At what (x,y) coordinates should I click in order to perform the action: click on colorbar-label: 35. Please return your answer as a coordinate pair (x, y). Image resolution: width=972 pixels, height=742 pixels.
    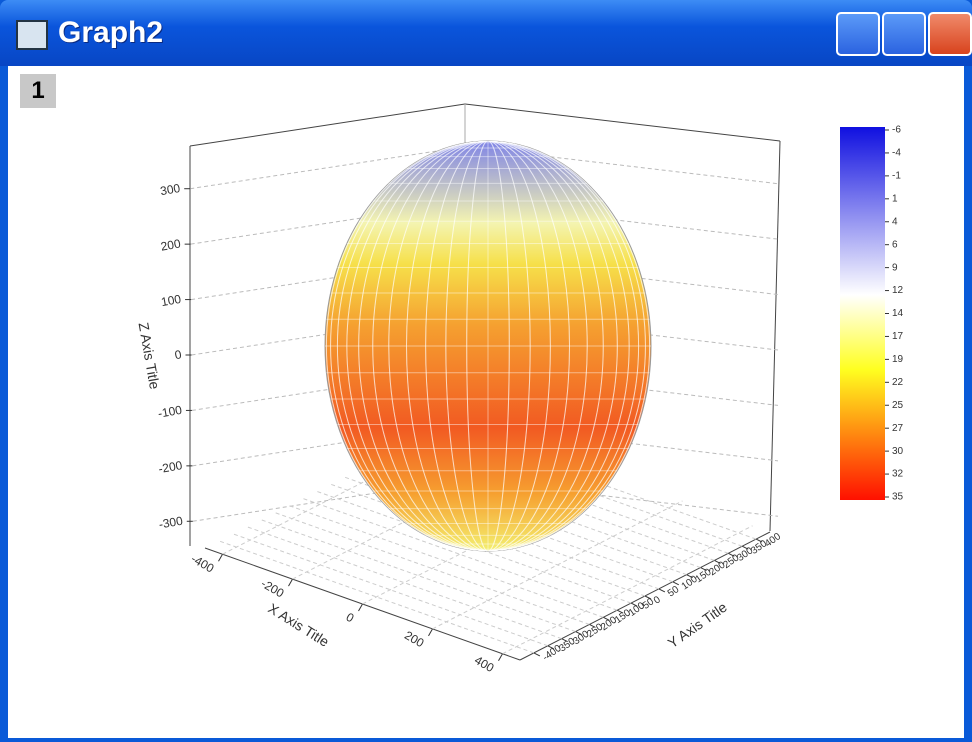
    Looking at the image, I should click on (898, 497).